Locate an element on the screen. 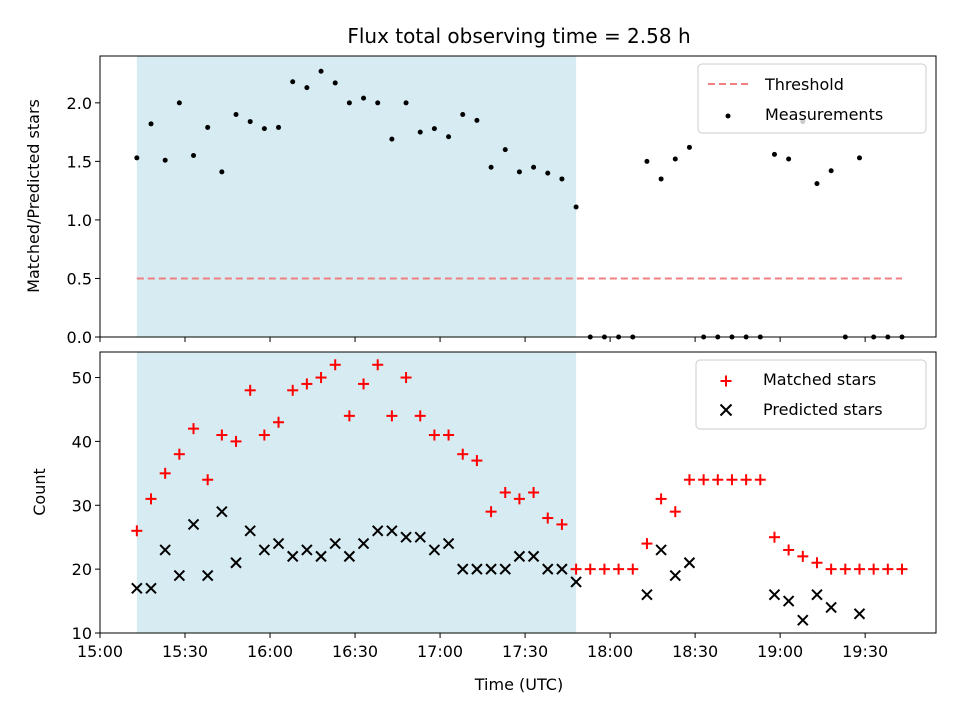 This screenshot has height=720, width=960. legend-measurements-label: Measurements is located at coordinates (824, 114).